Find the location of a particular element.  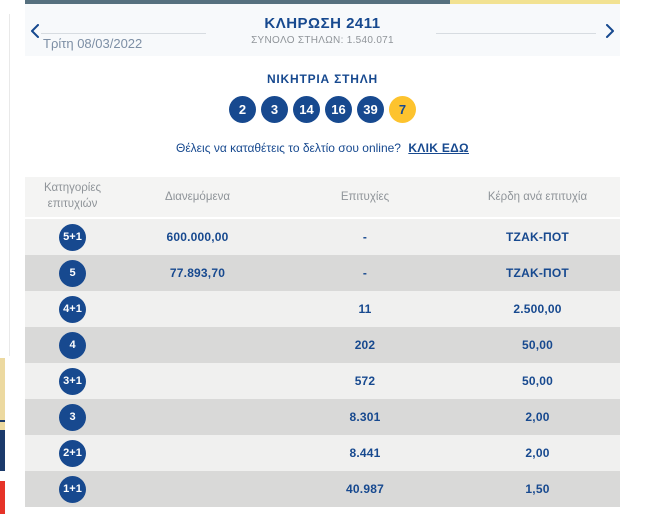

distributed-value: 77.893,70 is located at coordinates (197, 273).